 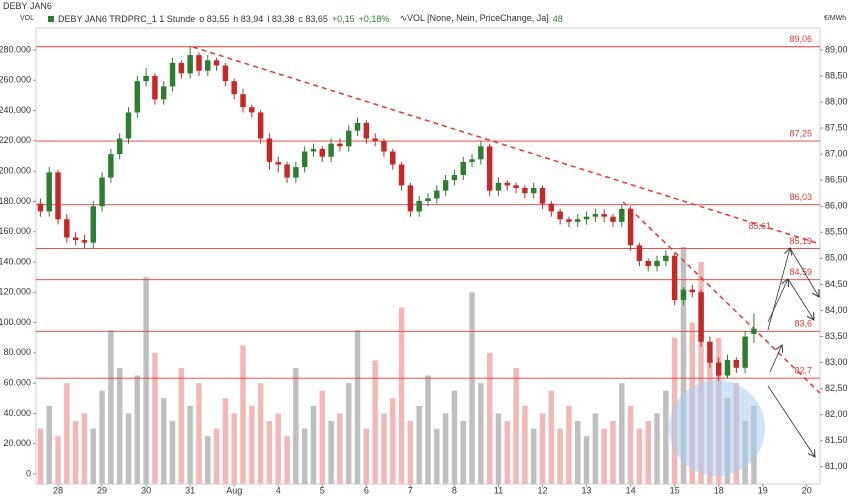 I want to click on unit-label: €/MWh, so click(x=835, y=18).